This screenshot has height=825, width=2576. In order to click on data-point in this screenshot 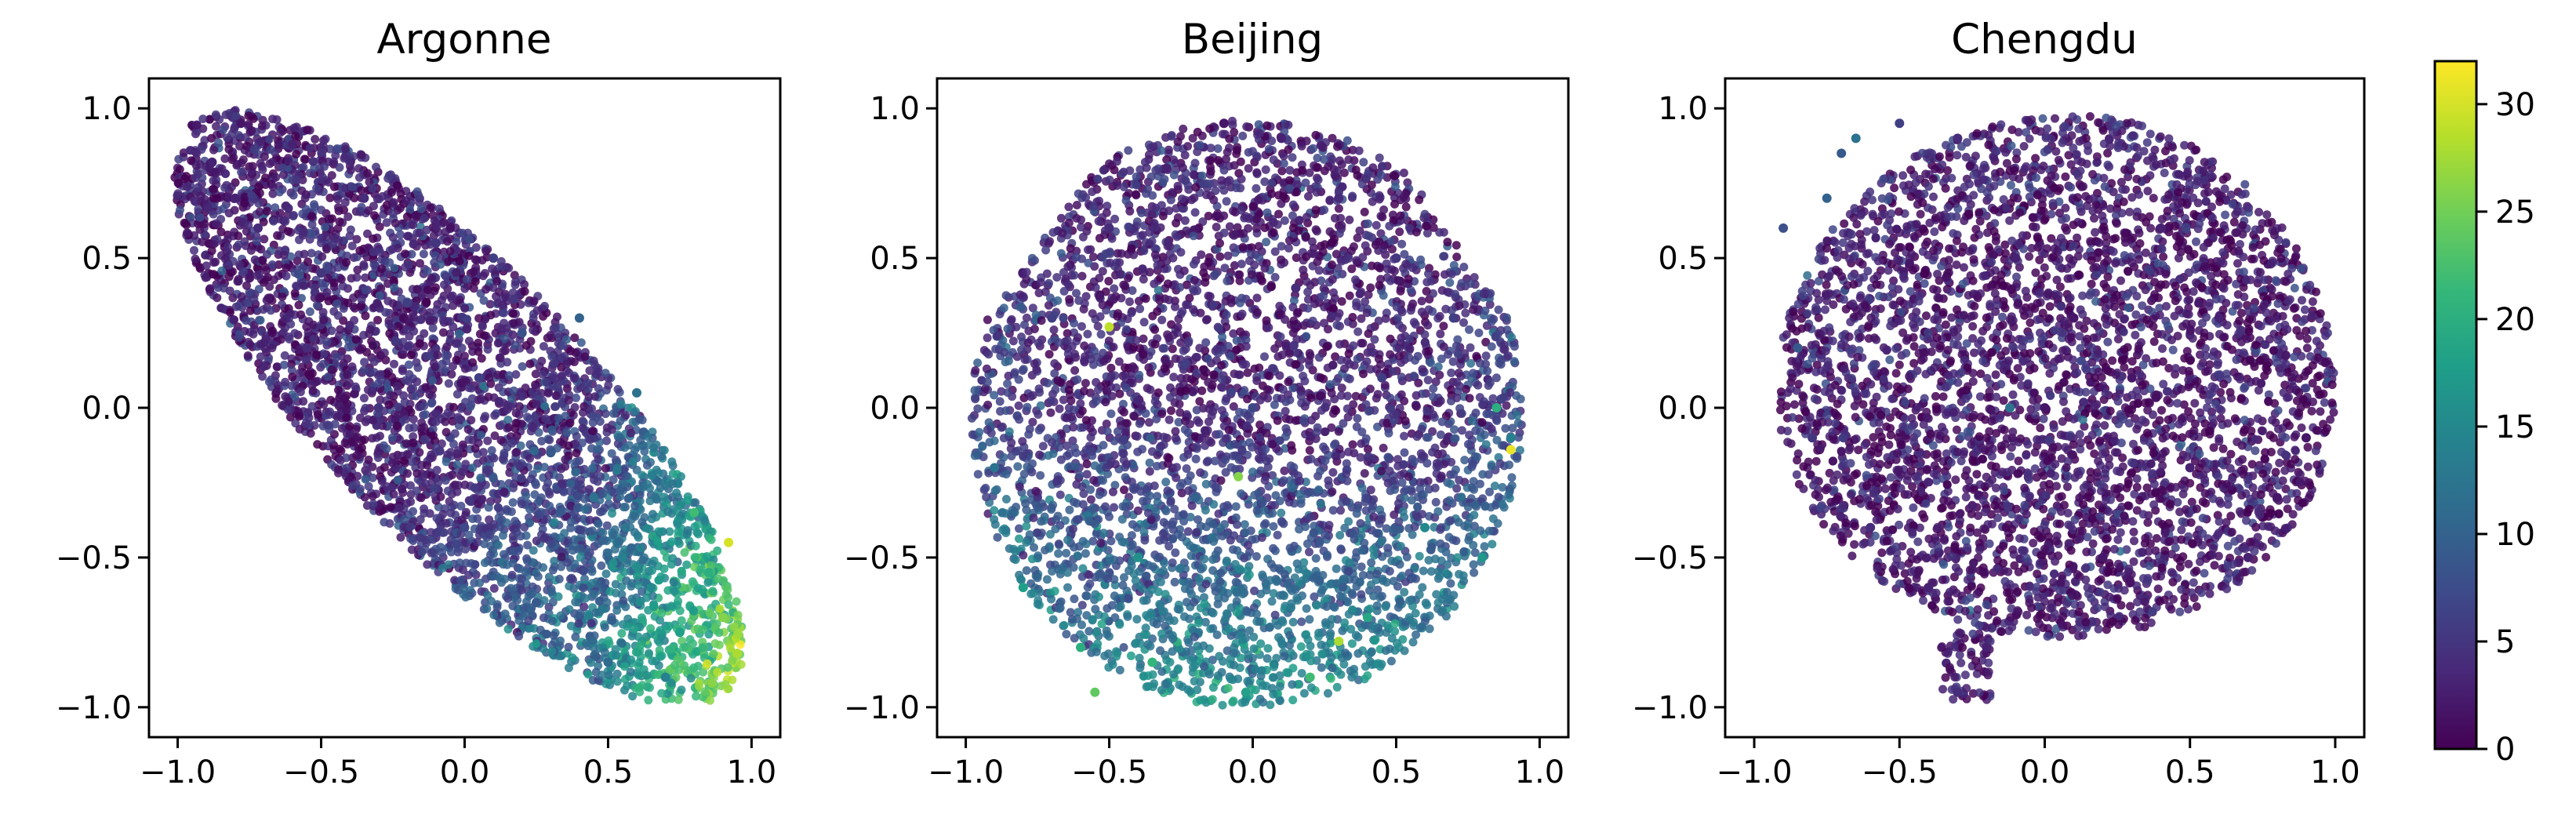, I will do `click(307, 348)`.